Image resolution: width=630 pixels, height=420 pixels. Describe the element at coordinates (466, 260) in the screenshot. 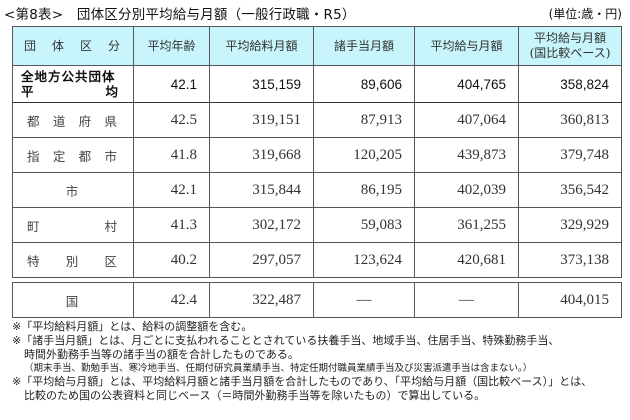

I see `cell-avg-total-salary: 420,681` at that location.